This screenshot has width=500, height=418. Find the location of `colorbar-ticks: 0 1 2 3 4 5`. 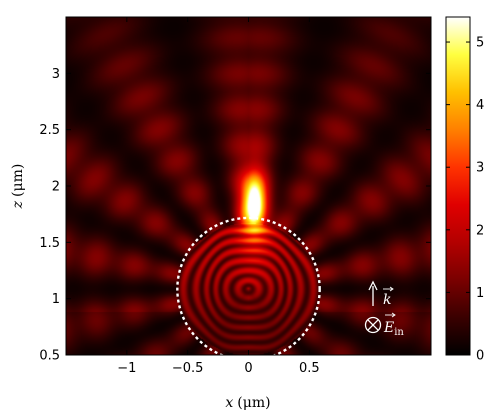

colorbar-ticks: 0 1 2 3 4 5 is located at coordinates (465, 200).